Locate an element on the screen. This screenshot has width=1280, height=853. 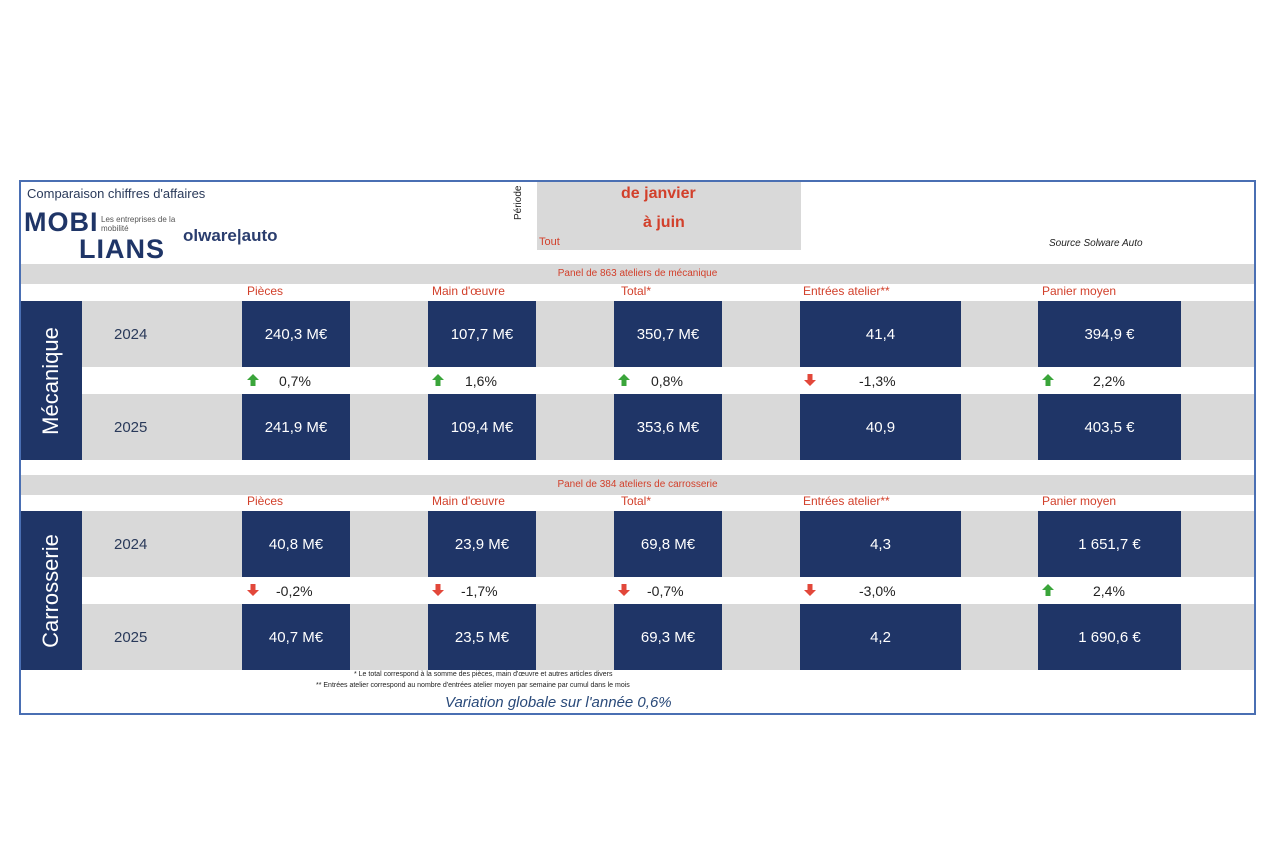
mobilians-tagline: Les entreprises de la mobilité is located at coordinates (138, 224).